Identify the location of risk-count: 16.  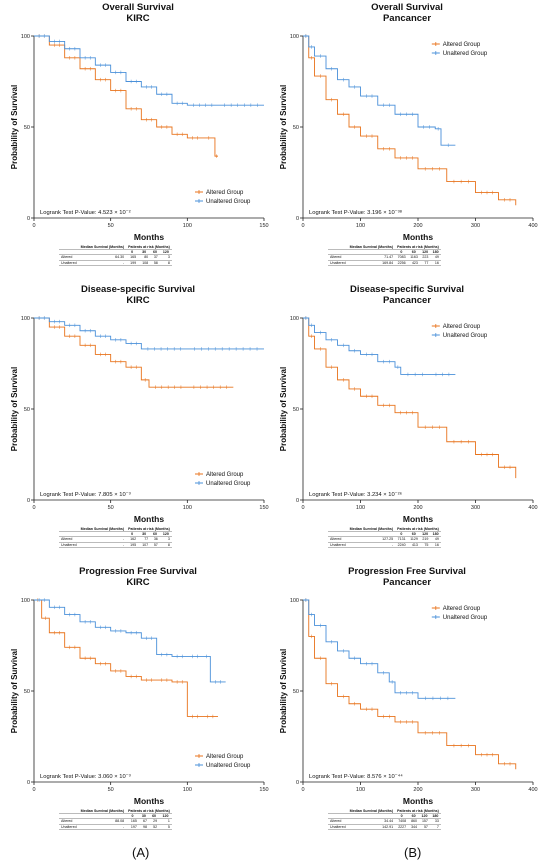
(435, 263).